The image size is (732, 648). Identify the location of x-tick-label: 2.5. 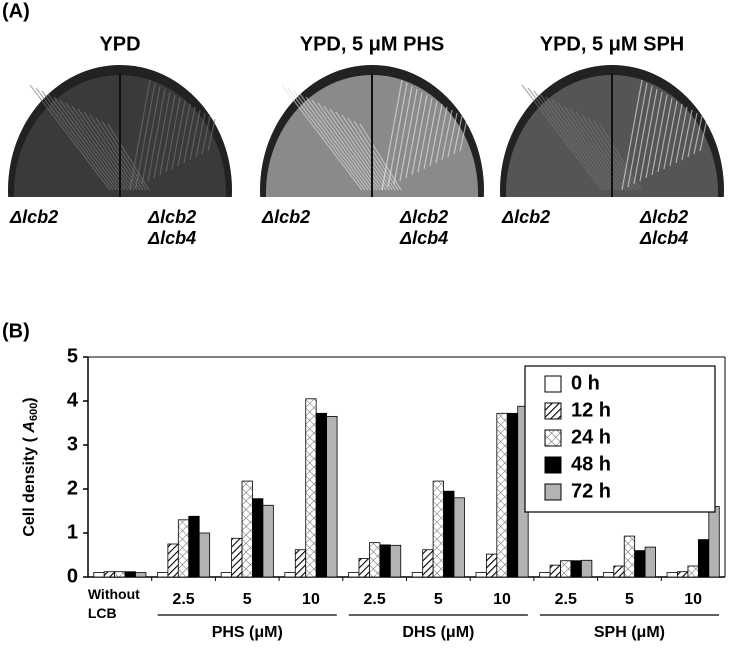
(566, 599).